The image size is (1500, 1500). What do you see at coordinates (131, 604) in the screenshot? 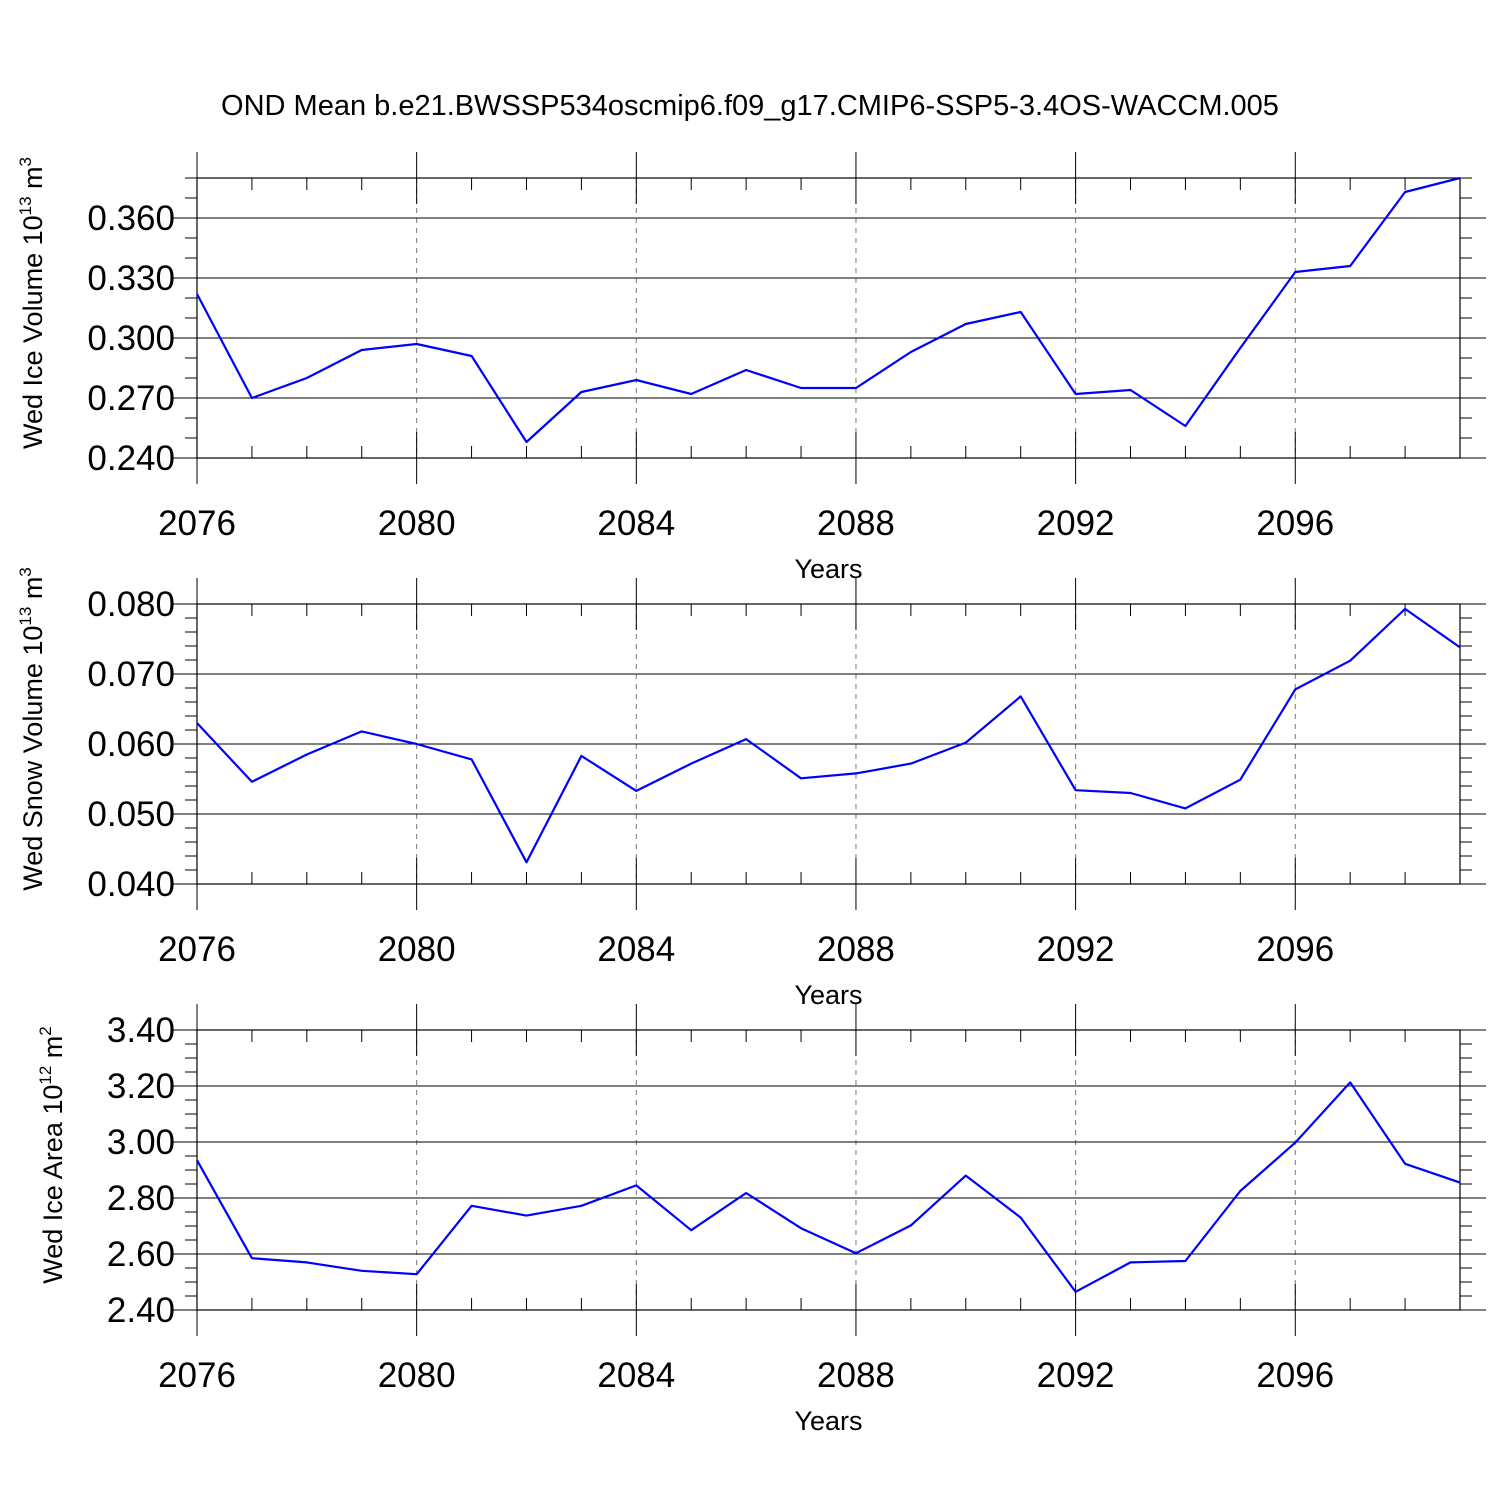
I see `y-tick-label: 0.080` at bounding box center [131, 604].